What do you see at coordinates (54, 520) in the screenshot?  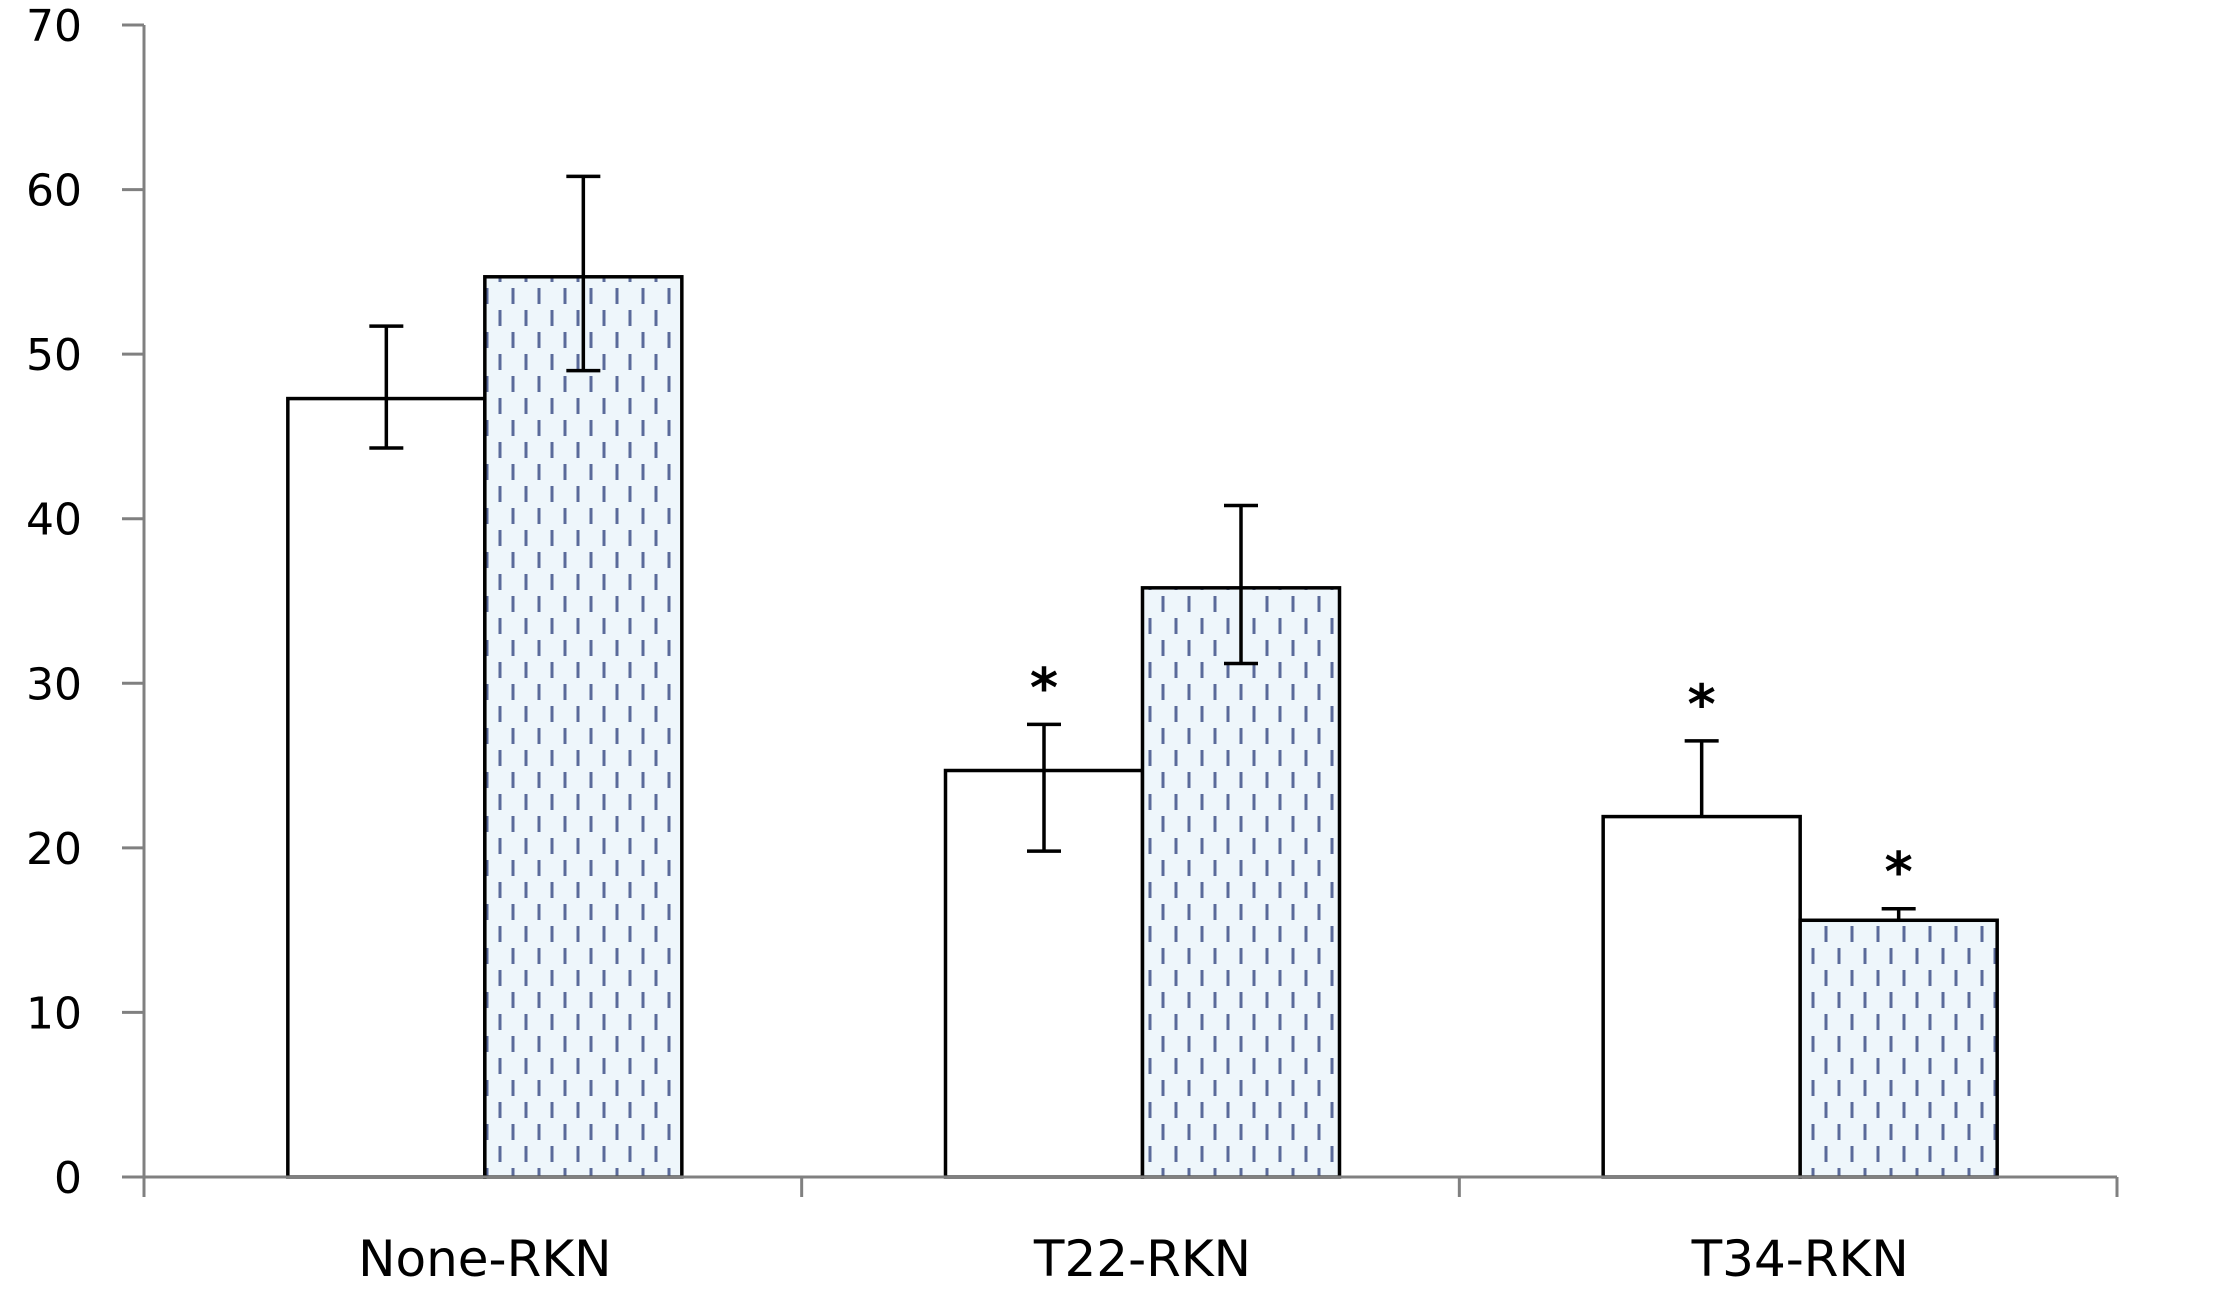 I see `y-tick-label: 40` at bounding box center [54, 520].